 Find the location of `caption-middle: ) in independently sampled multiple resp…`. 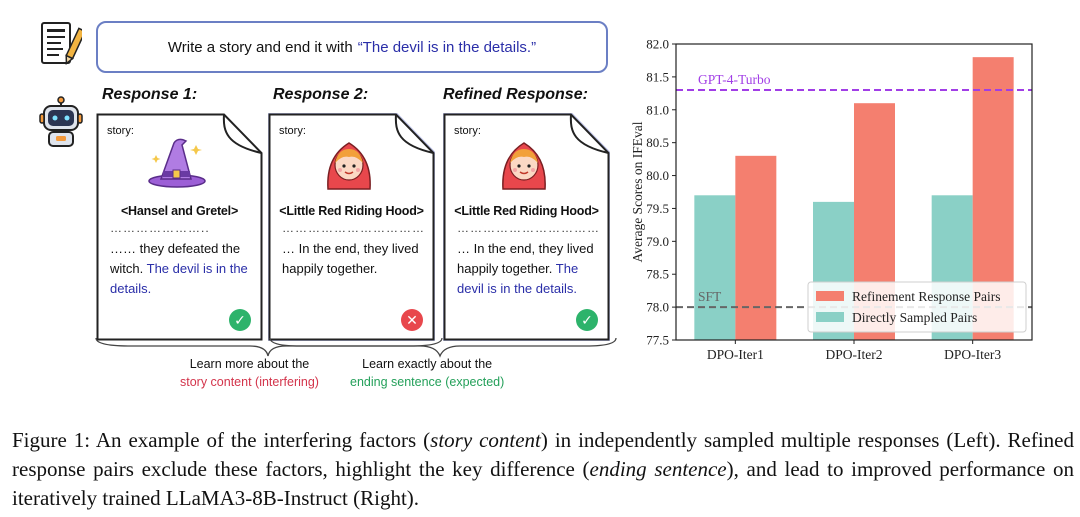

caption-middle: ) in independently sampled multiple resp… is located at coordinates (543, 454).